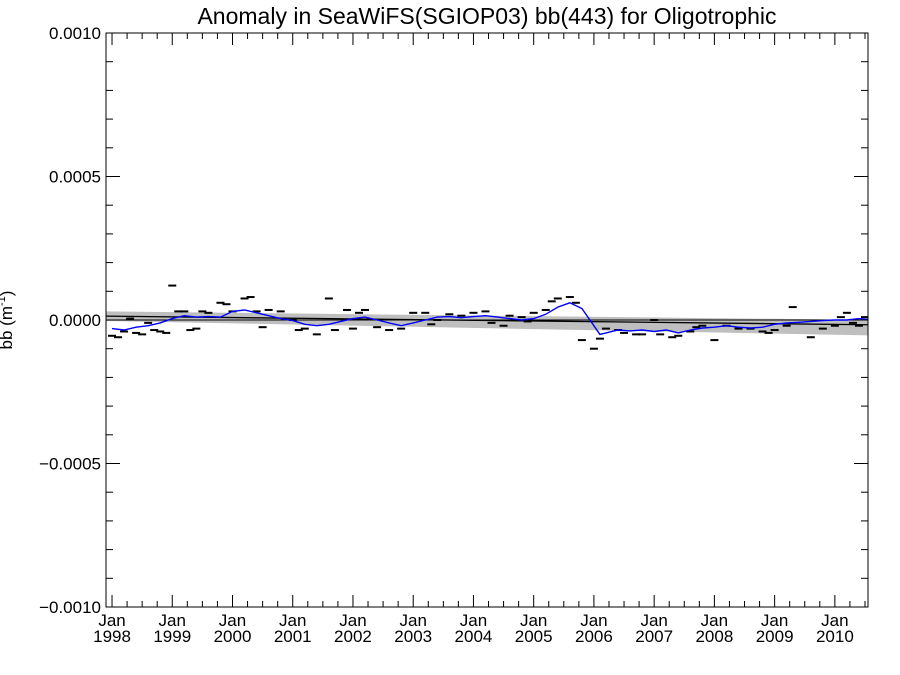 This screenshot has width=900, height=675. What do you see at coordinates (4, 301) in the screenshot?
I see `y-axis-label-exponent: -1` at bounding box center [4, 301].